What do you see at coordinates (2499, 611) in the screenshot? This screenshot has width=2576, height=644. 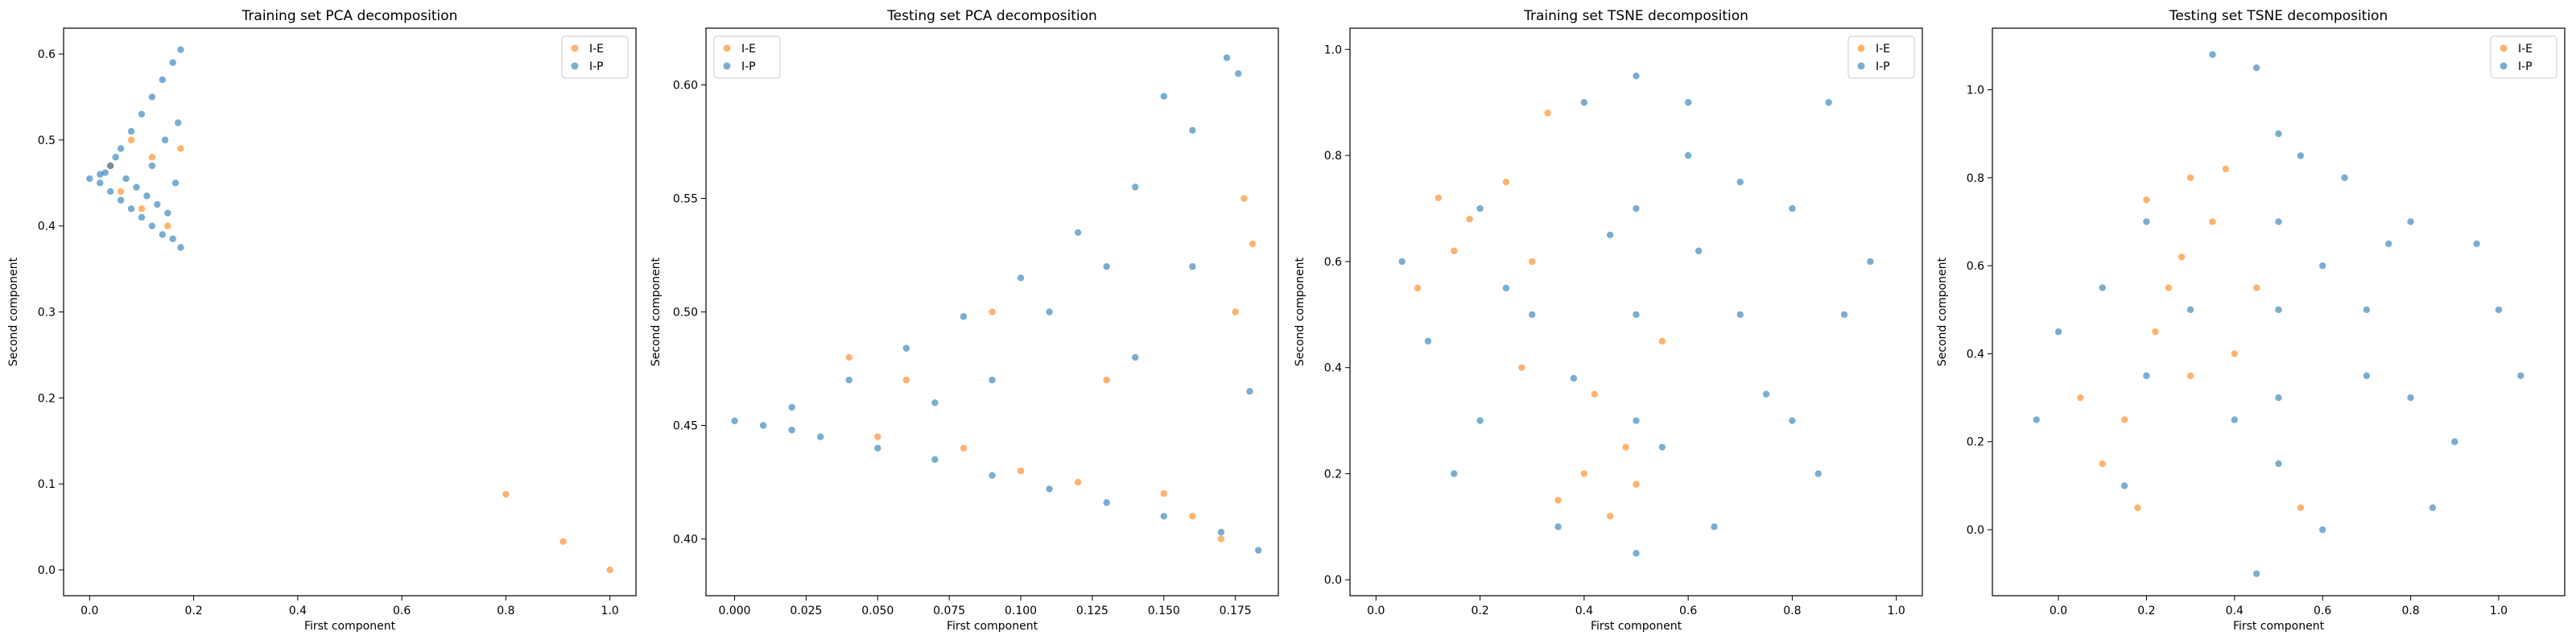 I see `x-tick-label: 1.0` at bounding box center [2499, 611].